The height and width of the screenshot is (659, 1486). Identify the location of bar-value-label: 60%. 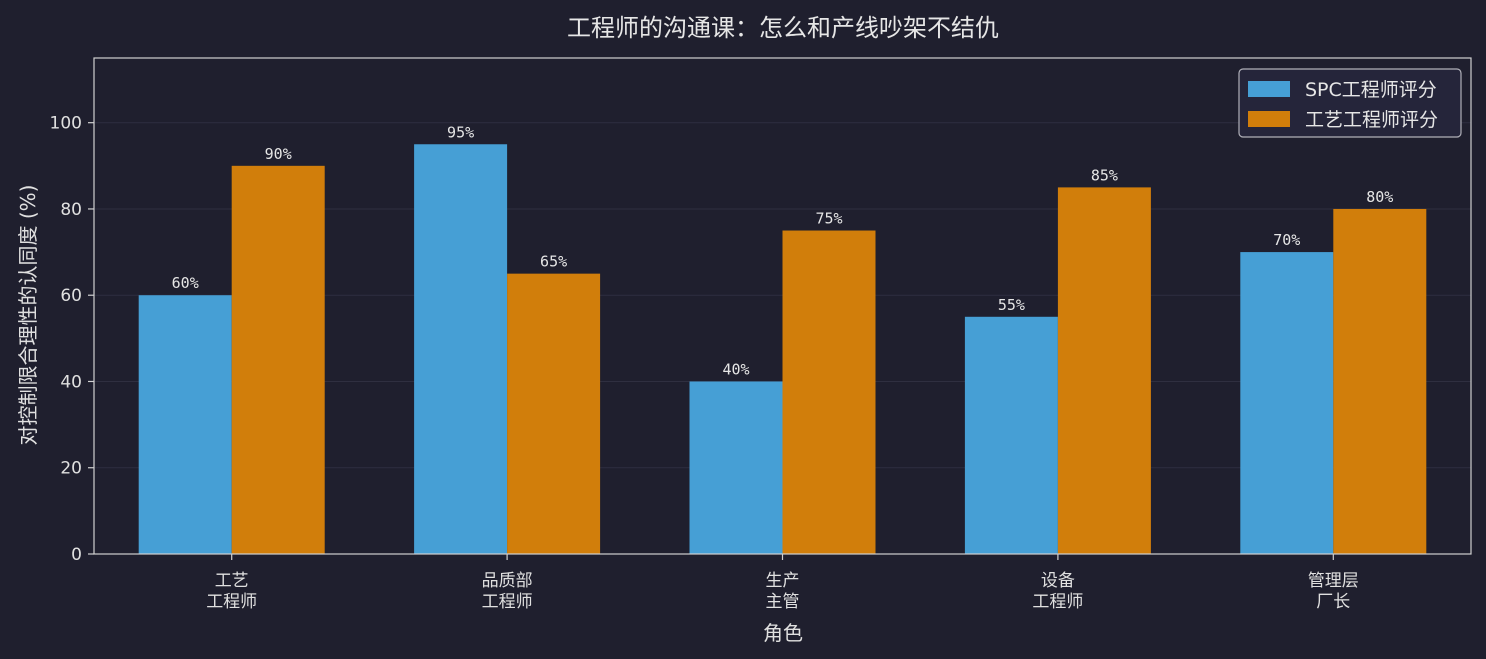
(185, 283).